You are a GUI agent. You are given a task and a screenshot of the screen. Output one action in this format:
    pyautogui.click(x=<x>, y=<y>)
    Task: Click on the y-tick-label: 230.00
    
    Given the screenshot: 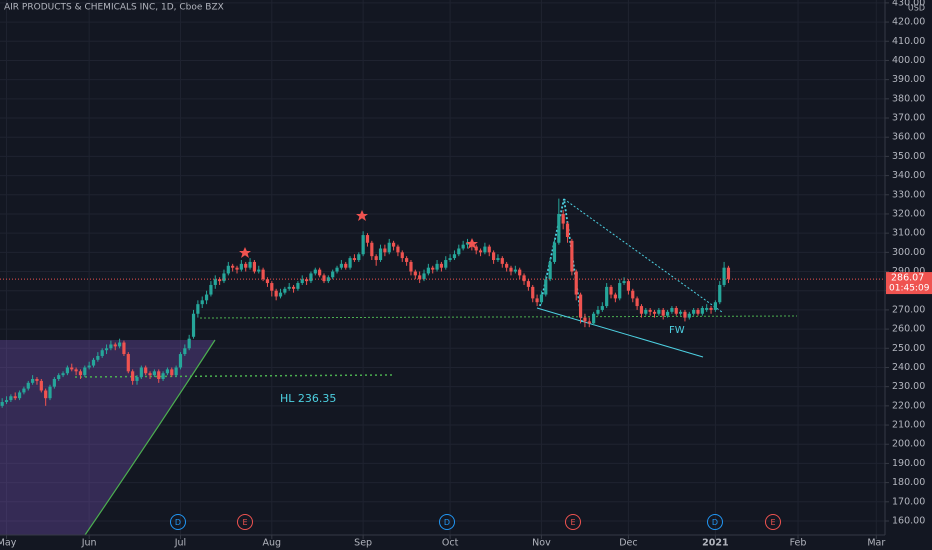 What is the action you would take?
    pyautogui.click(x=908, y=386)
    